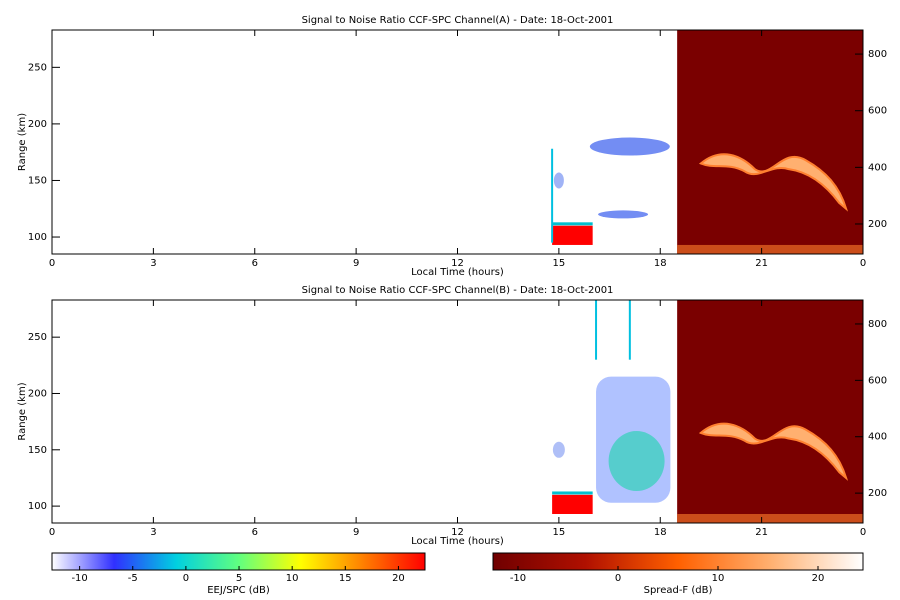 This screenshot has width=900, height=600. What do you see at coordinates (238, 590) in the screenshot?
I see `colorbar-label: EEJ/SPC (dB)` at bounding box center [238, 590].